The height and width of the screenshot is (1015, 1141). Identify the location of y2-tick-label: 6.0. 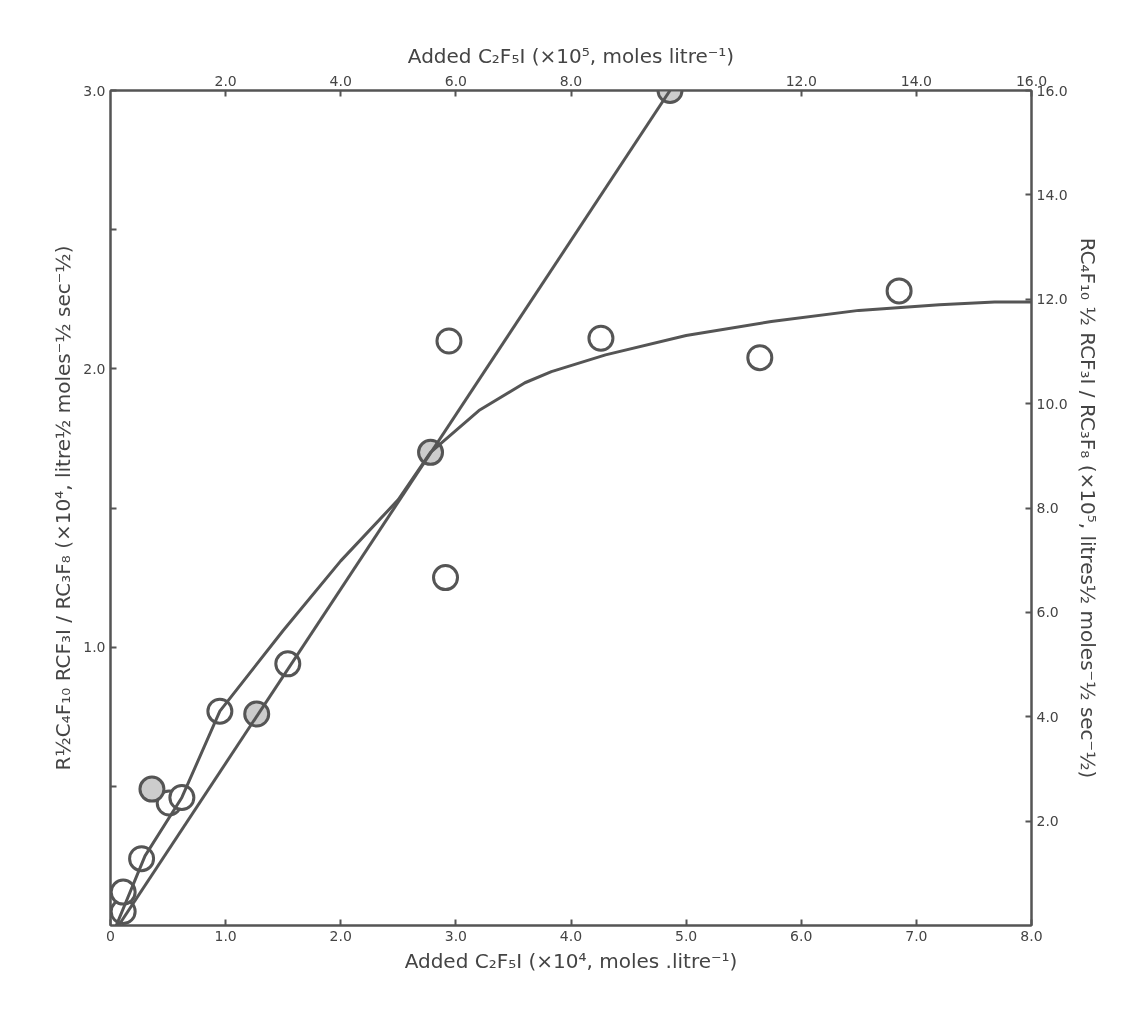
(1047, 612).